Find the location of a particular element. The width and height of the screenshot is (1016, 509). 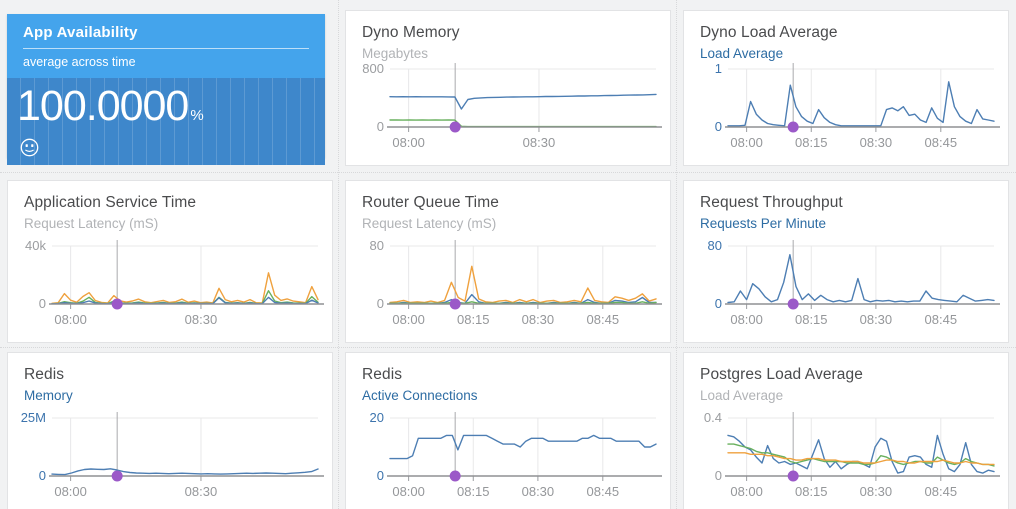

dyno-load-average-chart: 08:00 08:15 08:30 08:45 1 0 is located at coordinates (847, 109).